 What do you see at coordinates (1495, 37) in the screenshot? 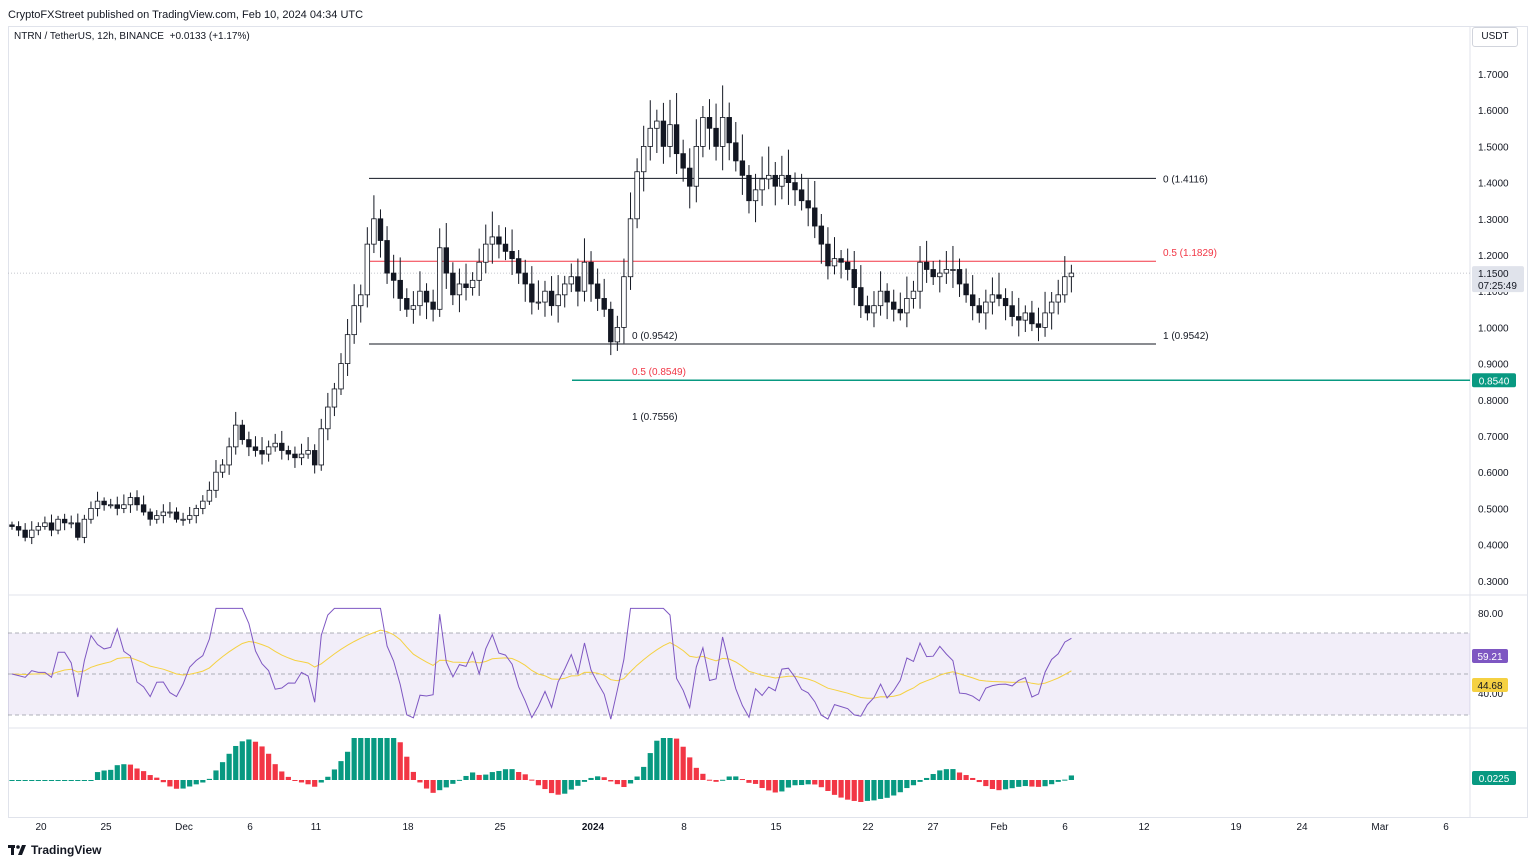
I see `currency-button: USDT` at bounding box center [1495, 37].